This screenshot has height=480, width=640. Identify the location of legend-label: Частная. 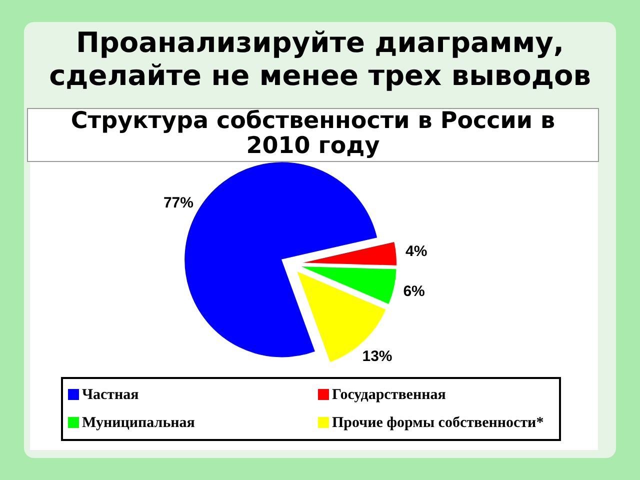
(110, 395).